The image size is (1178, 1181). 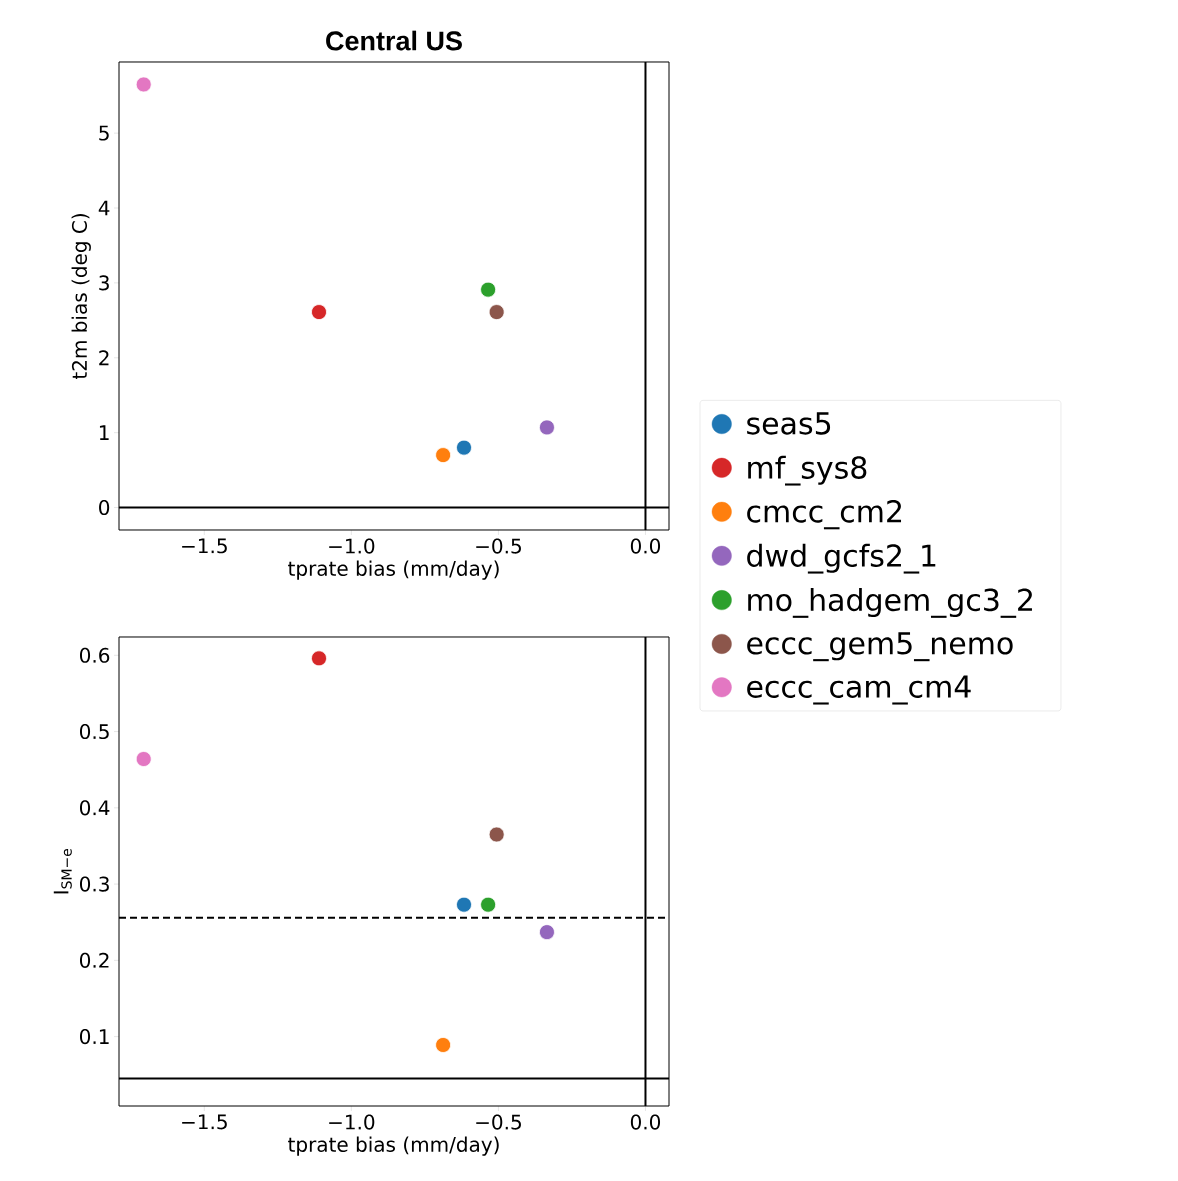 I want to click on chart-title: Central US, so click(x=394, y=40).